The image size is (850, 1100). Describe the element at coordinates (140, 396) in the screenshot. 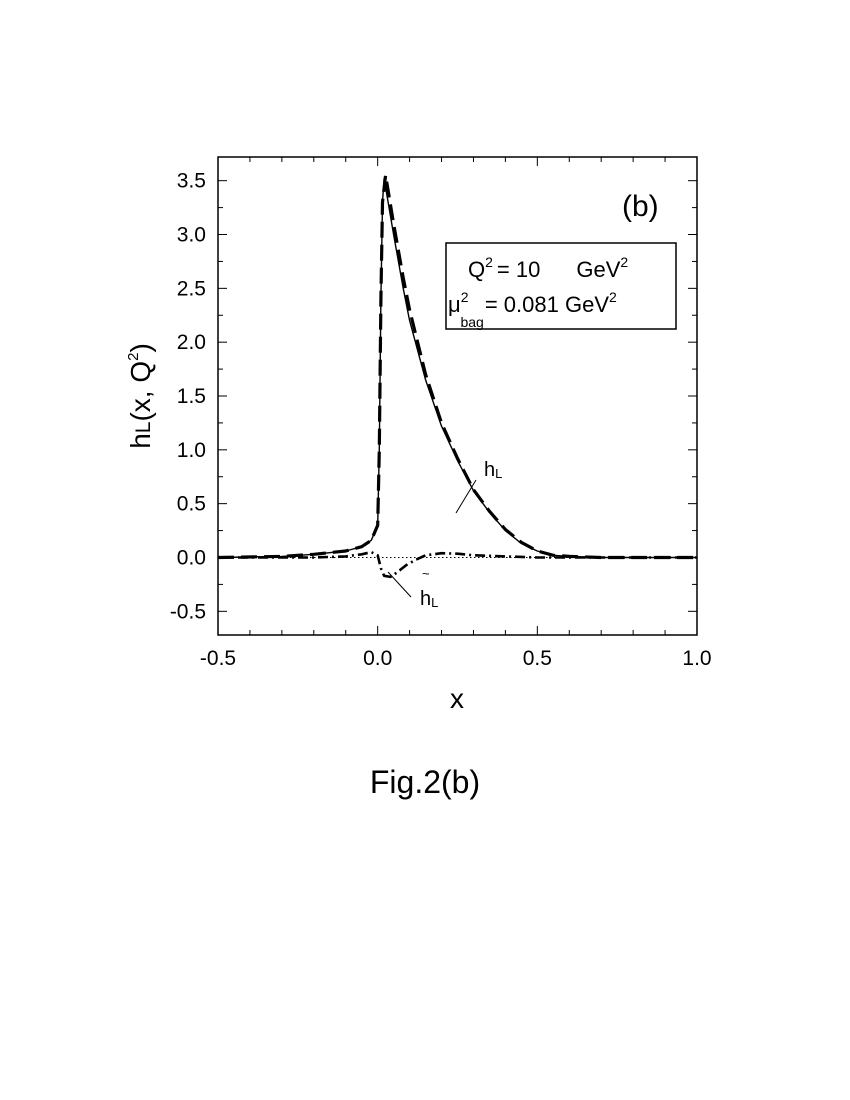

I see `y-axis-label: hL(x, Q2)` at that location.